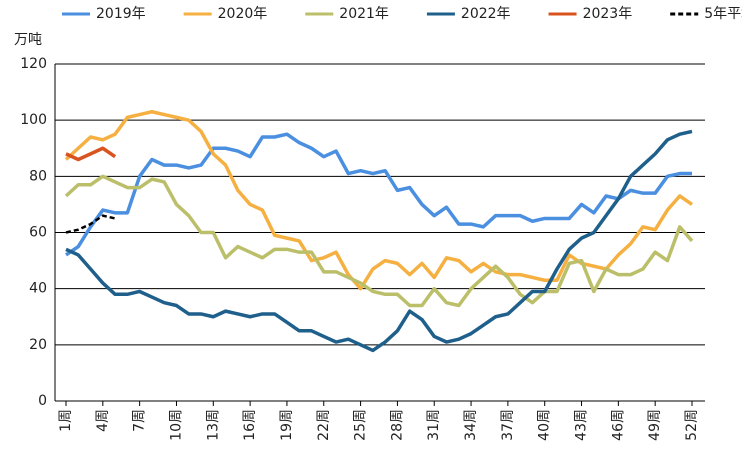  Describe the element at coordinates (361, 425) in the screenshot. I see `x-tick-label: 25周` at that location.